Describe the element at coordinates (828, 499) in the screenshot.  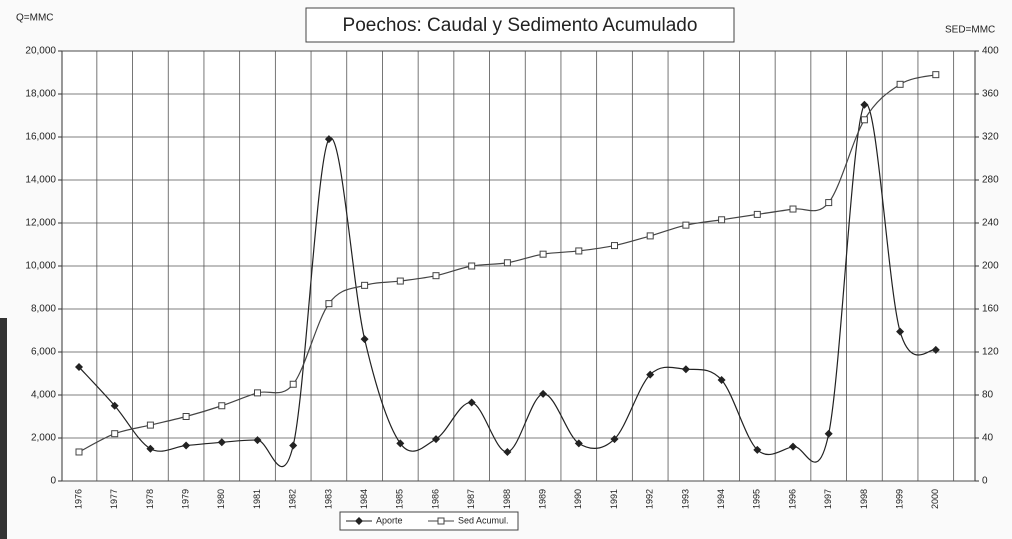
I see `x-tick-label: 1997` at that location.